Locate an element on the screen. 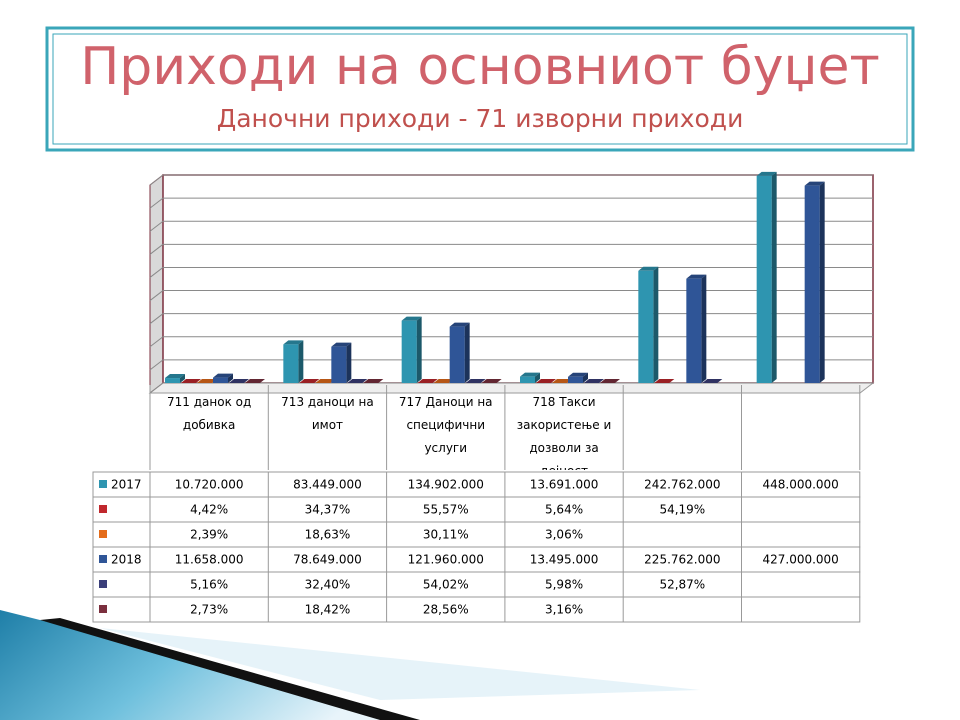 Image resolution: width=960 pixels, height=720 pixels. table-value: 427.000.000 is located at coordinates (800, 560).